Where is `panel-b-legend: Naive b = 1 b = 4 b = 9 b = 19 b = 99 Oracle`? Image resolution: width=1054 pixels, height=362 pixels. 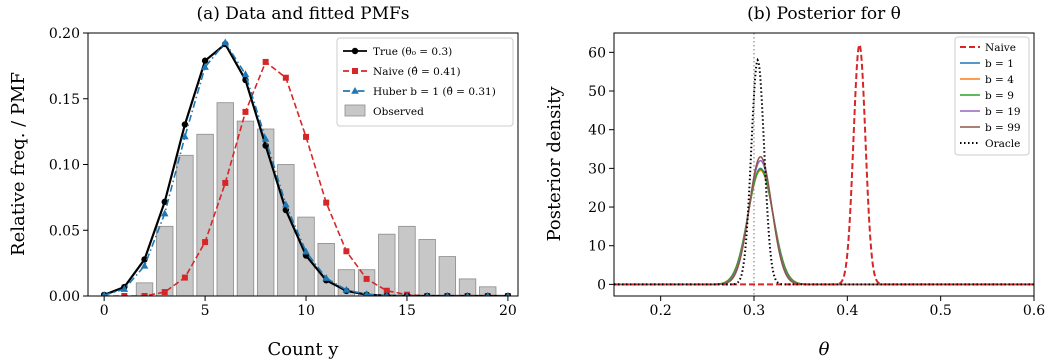 panel-b-legend: Naive b = 1 b = 4 b = 9 b = 19 b = 99 Oracle is located at coordinates (992, 96).